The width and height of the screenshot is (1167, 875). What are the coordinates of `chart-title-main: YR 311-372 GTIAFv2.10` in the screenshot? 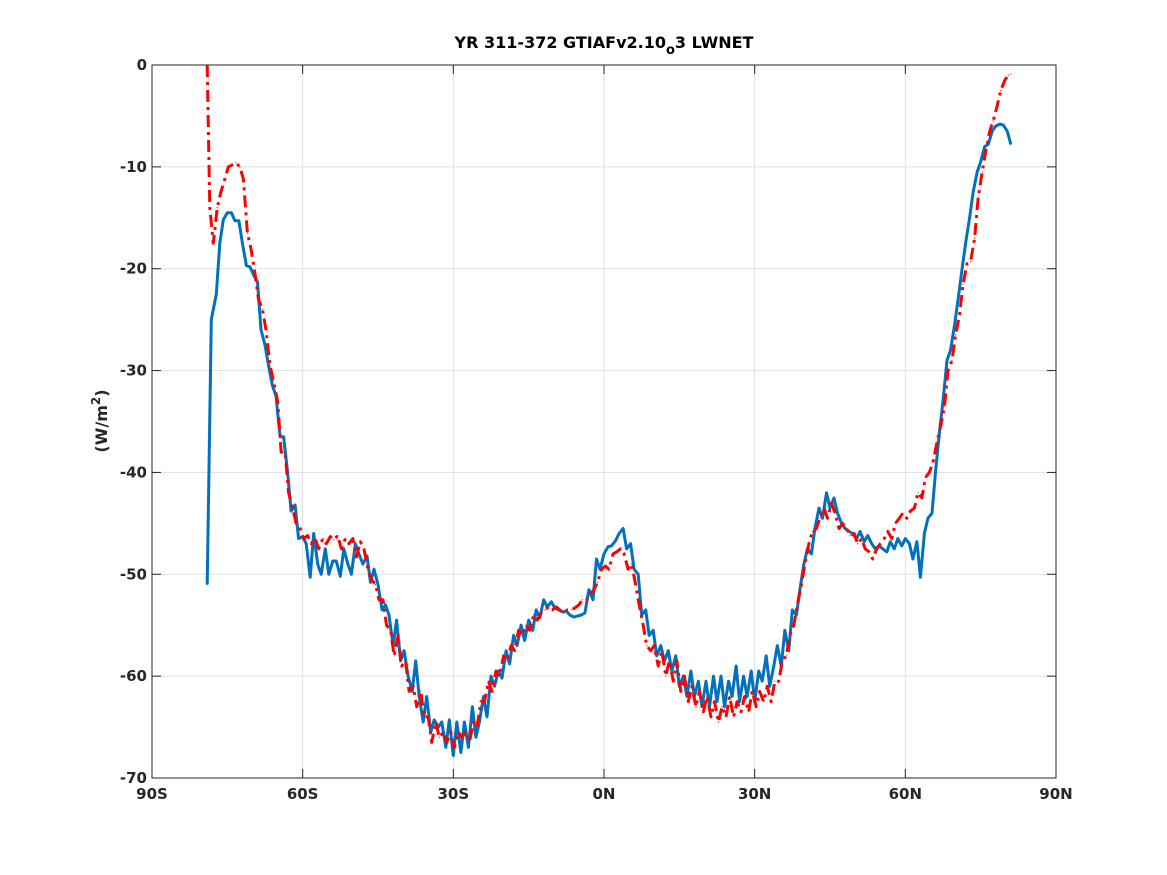 It's located at (560, 42).